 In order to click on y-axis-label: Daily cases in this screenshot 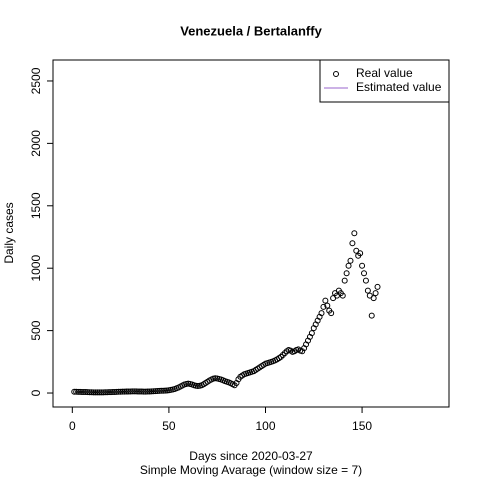, I will do `click(9, 232)`.